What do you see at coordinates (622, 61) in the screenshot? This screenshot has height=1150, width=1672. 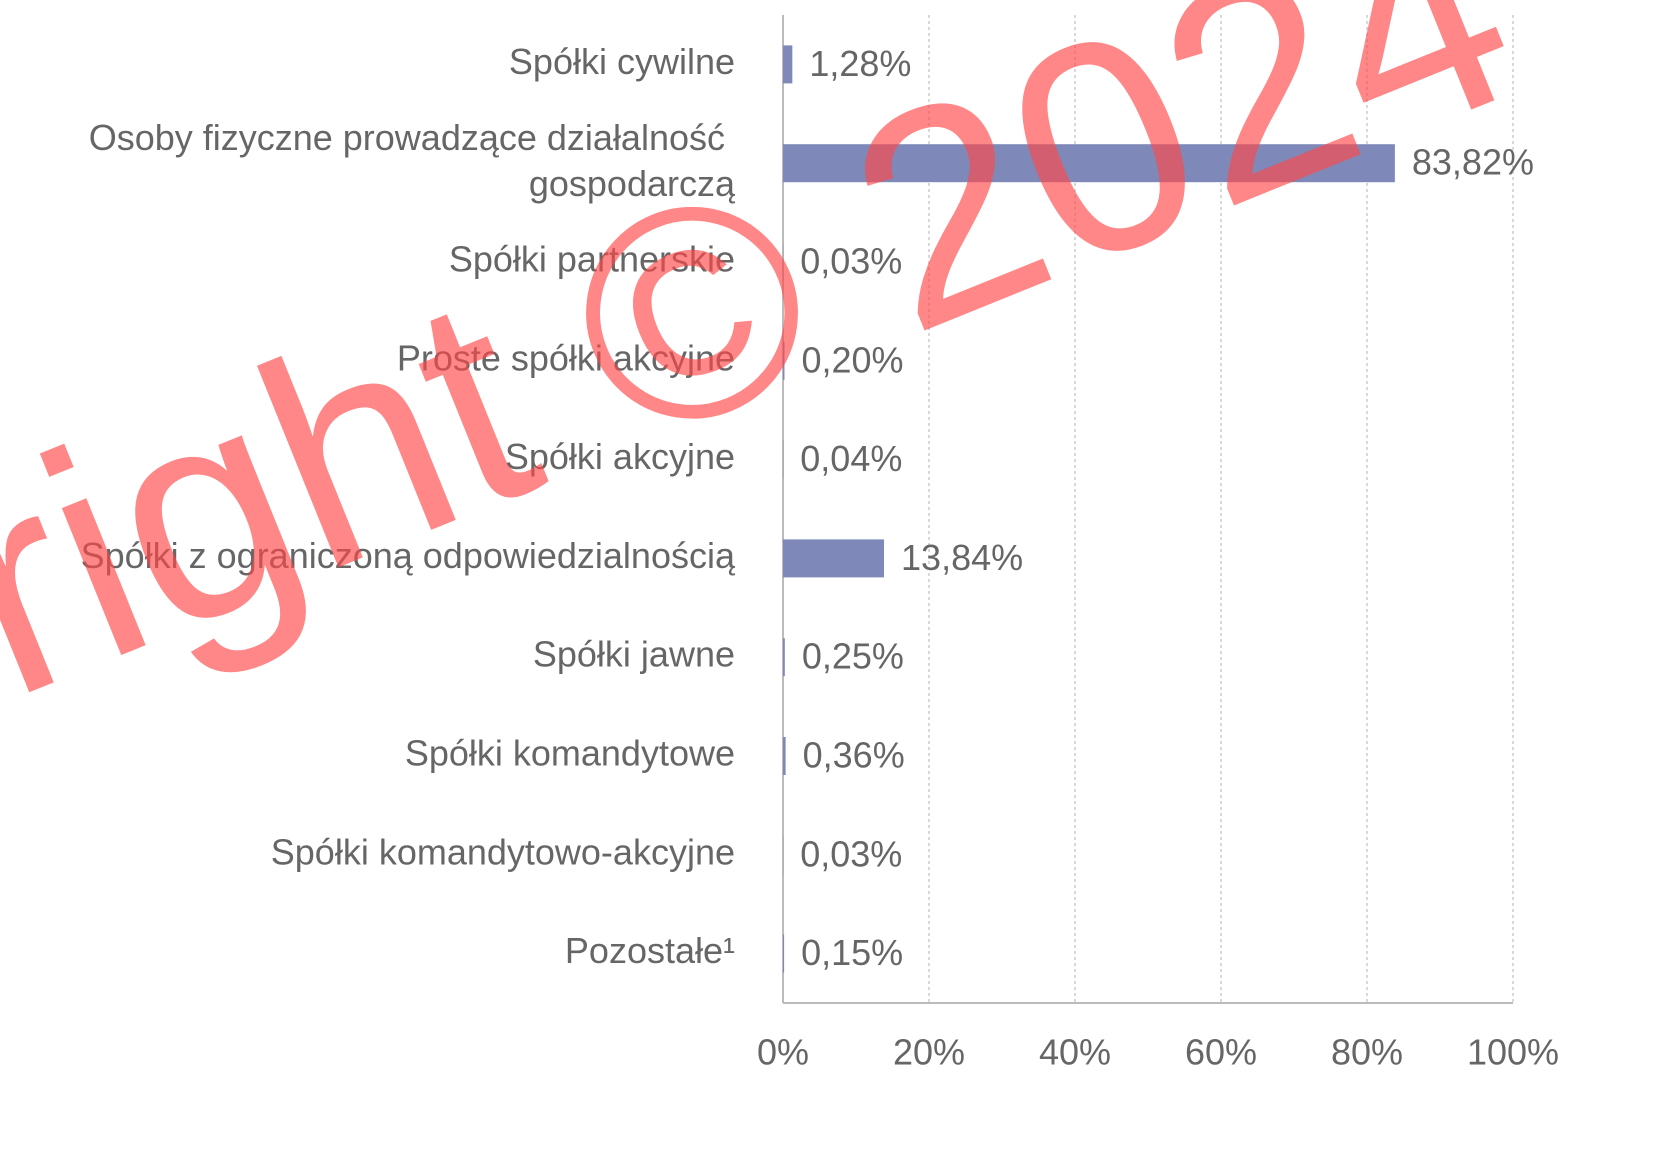 I see `y-tick-label: Spółki cywilne` at bounding box center [622, 61].